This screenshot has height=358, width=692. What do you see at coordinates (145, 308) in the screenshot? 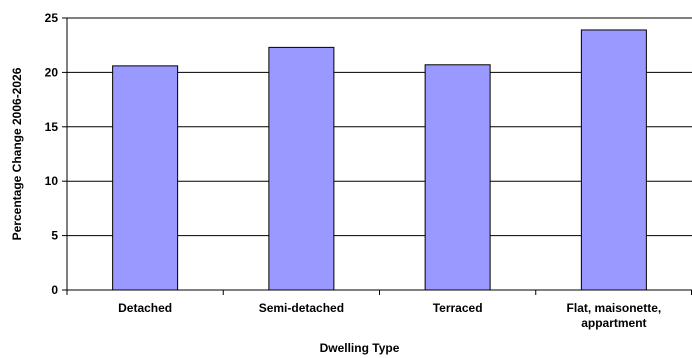
I see `x-category-label: Detached` at bounding box center [145, 308].